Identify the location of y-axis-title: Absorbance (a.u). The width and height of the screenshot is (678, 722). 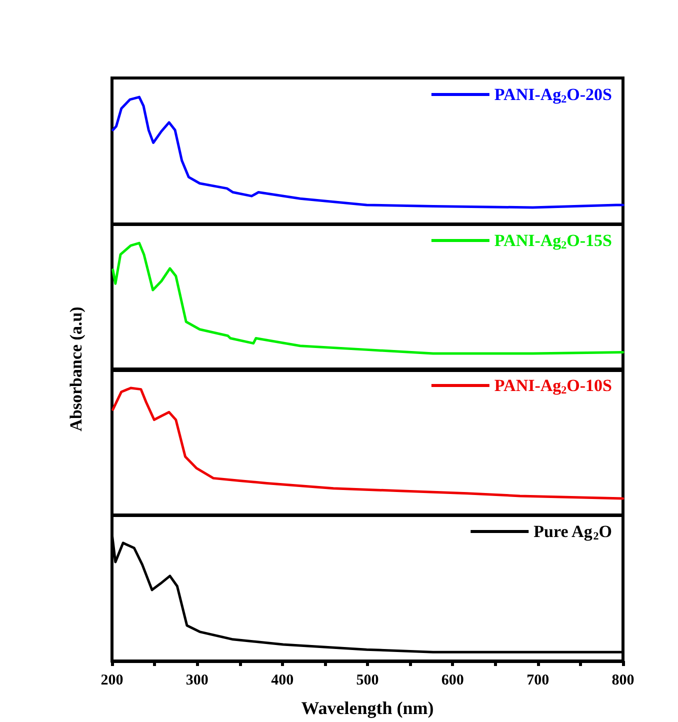
(76, 369).